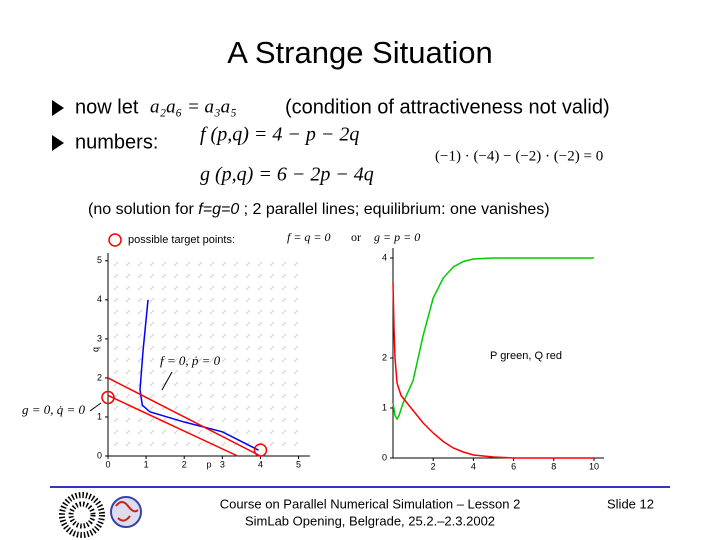 The width and height of the screenshot is (720, 540). Describe the element at coordinates (553, 466) in the screenshot. I see `x-tick-label: 8` at that location.